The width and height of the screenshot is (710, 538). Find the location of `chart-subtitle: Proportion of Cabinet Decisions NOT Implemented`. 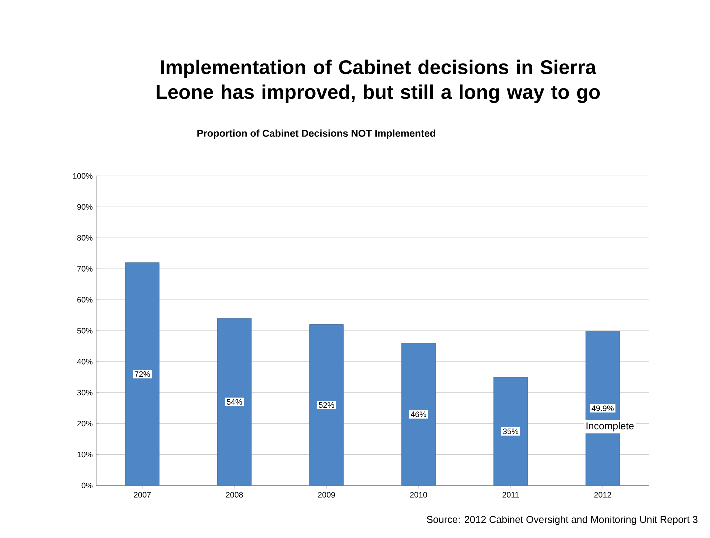

chart-subtitle: Proportion of Cabinet Decisions NOT Implemented is located at coordinates (317, 134).